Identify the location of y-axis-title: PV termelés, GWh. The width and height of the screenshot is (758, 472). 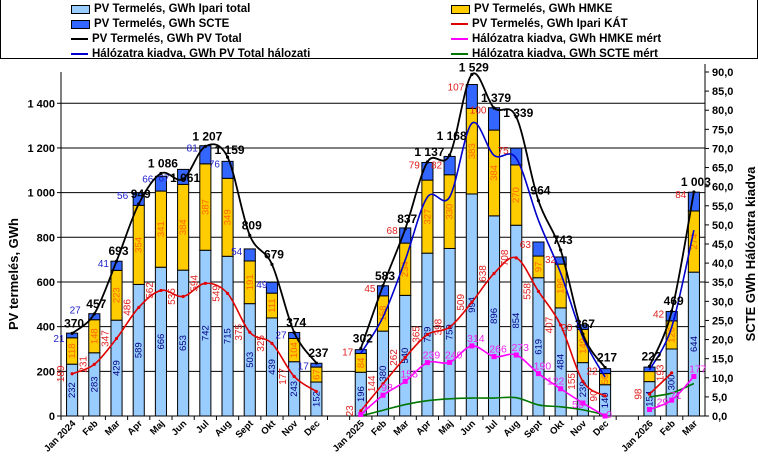
(13, 274).